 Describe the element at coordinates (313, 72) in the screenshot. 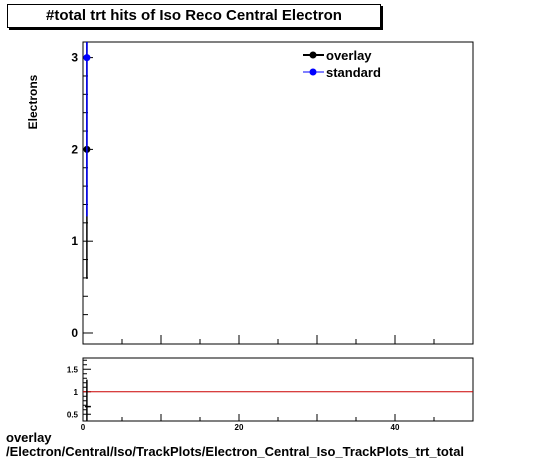

I see `legend-standard-marker` at that location.